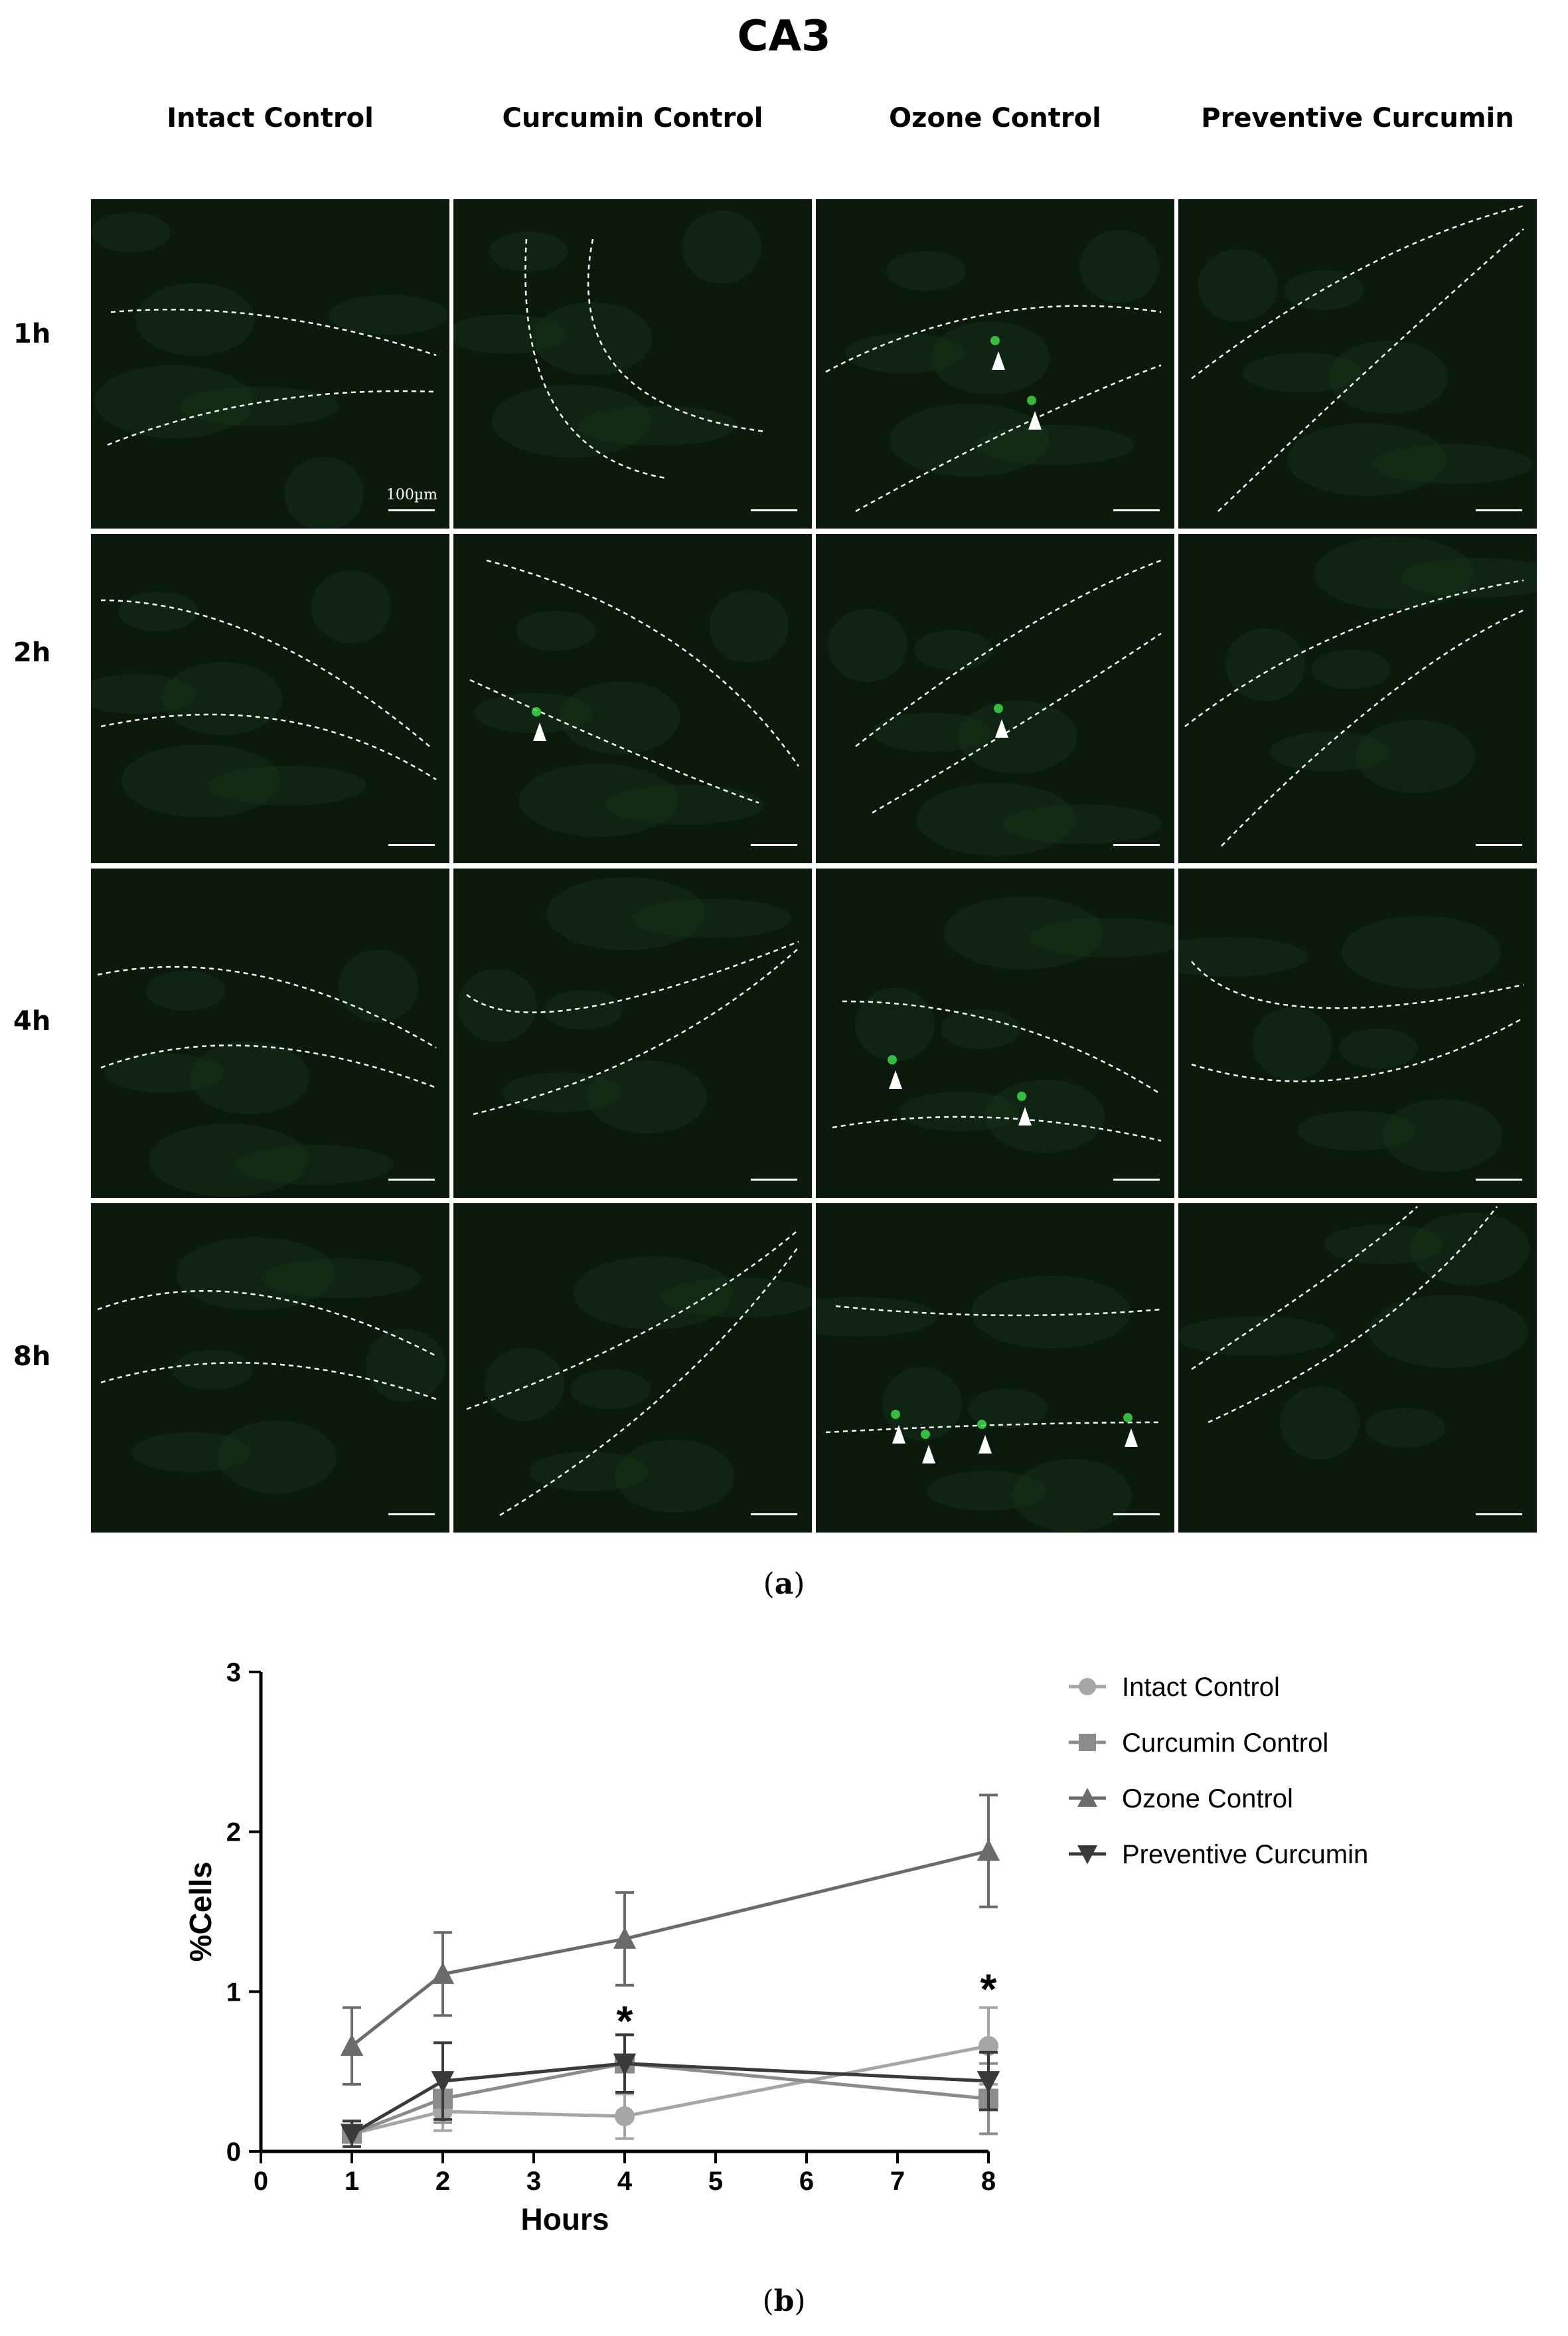 The width and height of the screenshot is (1568, 2336). What do you see at coordinates (716, 2181) in the screenshot?
I see `x-tick-label: 5` at bounding box center [716, 2181].